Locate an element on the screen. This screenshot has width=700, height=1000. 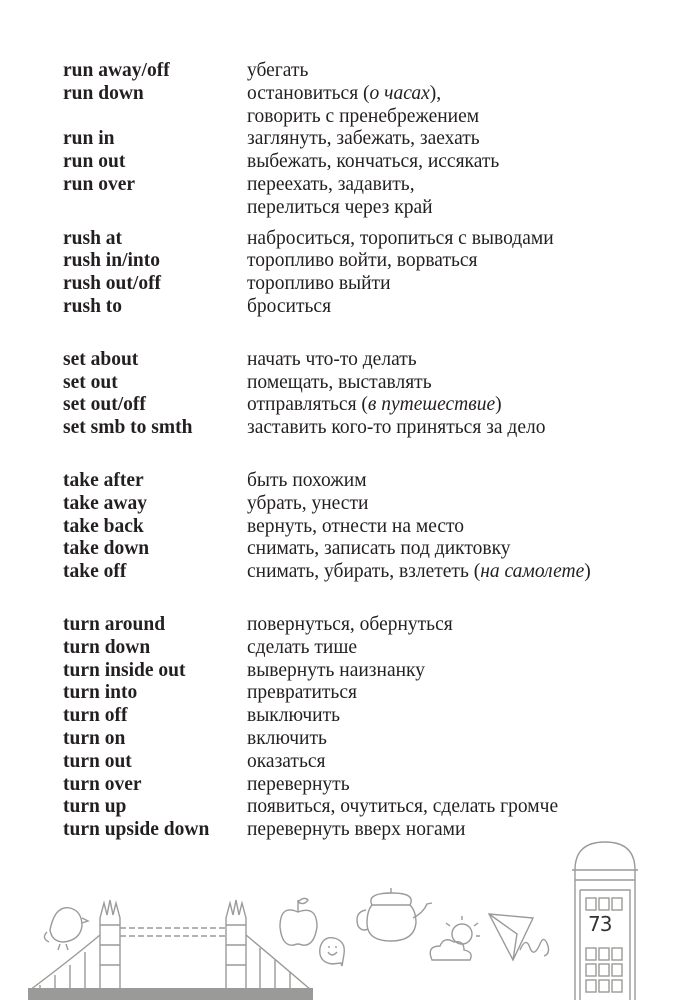
entry-row: run away/off убегать is located at coordinates (363, 71).